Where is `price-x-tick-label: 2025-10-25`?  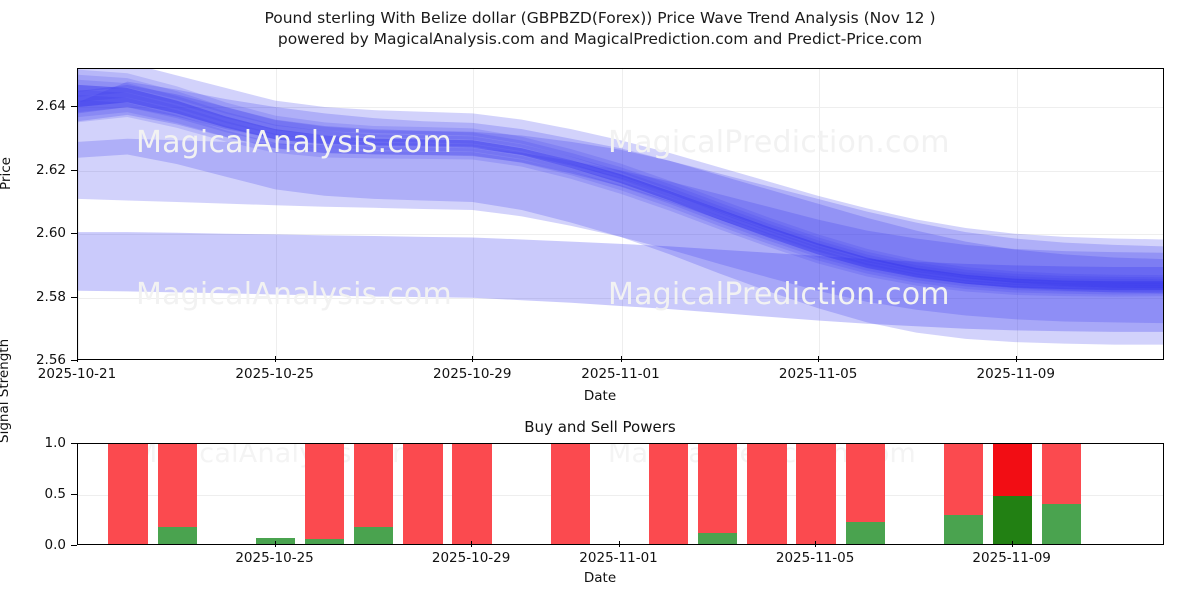 price-x-tick-label: 2025-10-25 is located at coordinates (274, 374).